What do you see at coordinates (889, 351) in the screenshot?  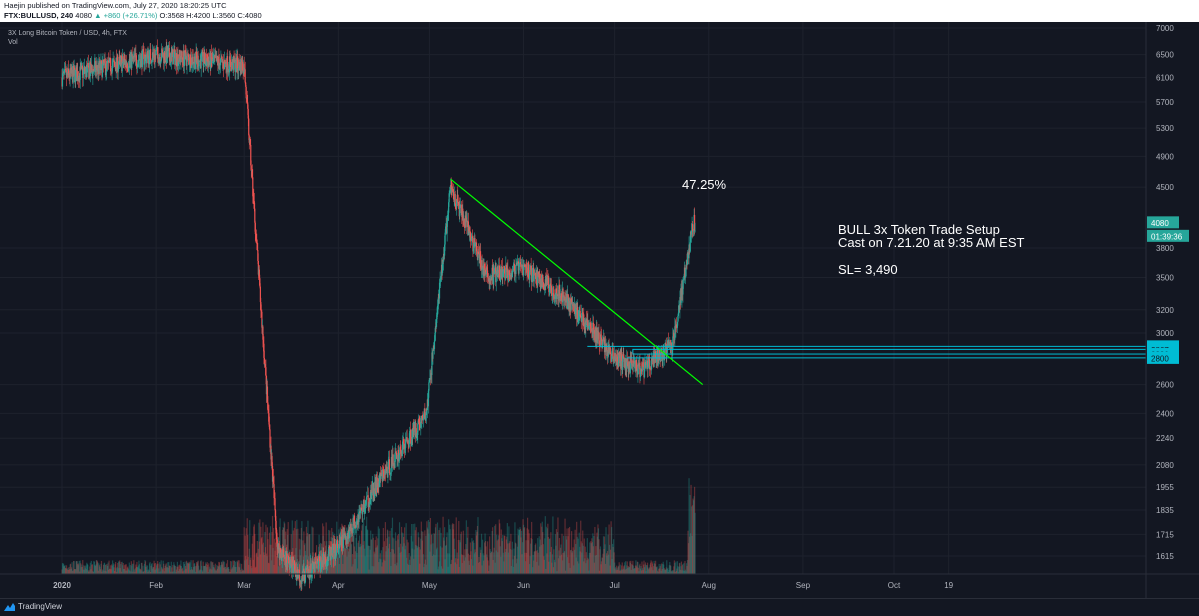 I see `support-box` at bounding box center [889, 351].